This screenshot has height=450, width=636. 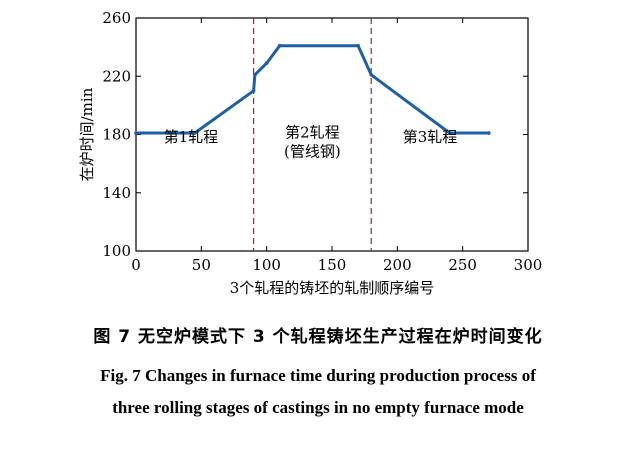 What do you see at coordinates (318, 337) in the screenshot?
I see `figure-caption-chinese: 图 7 无空炉模式下 3 个轧程铸坯生产过程在炉时间变化` at bounding box center [318, 337].